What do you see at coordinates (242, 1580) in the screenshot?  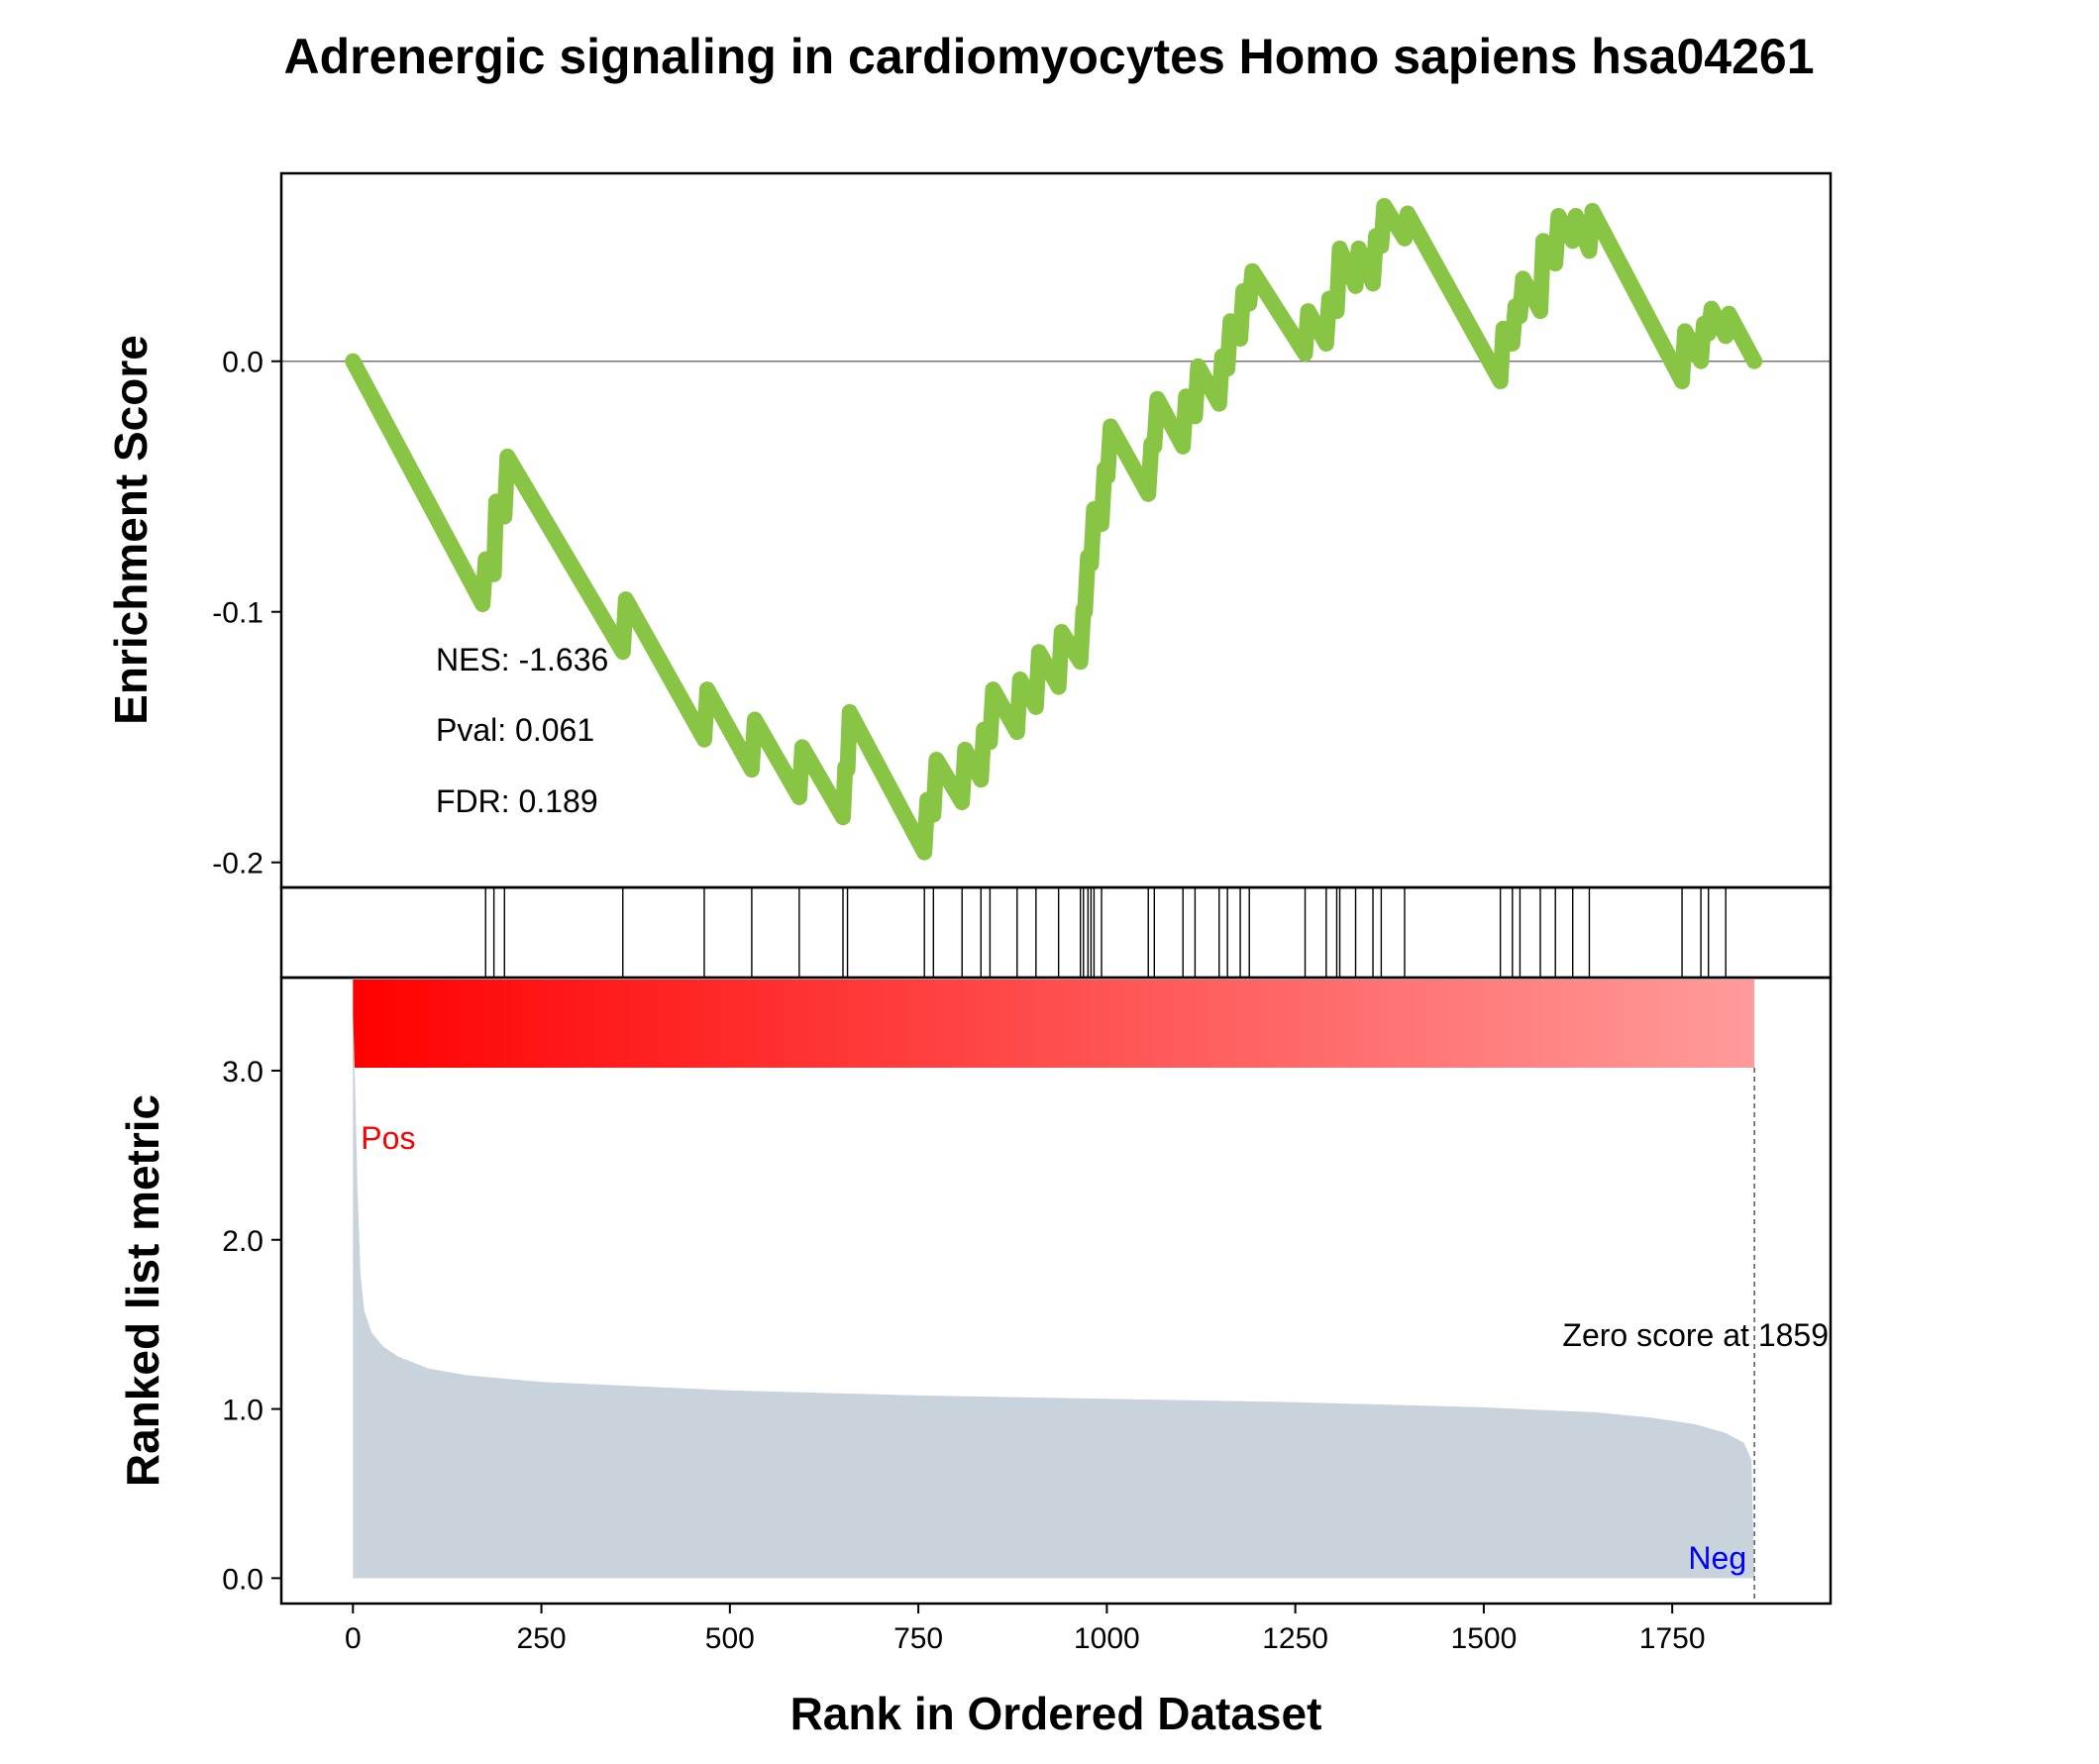 I see `rm-y-tick-label: 0.0` at bounding box center [242, 1580].